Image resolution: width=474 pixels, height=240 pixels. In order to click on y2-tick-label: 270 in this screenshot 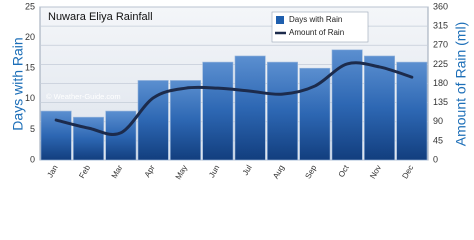, I will do `click(440, 45)`.